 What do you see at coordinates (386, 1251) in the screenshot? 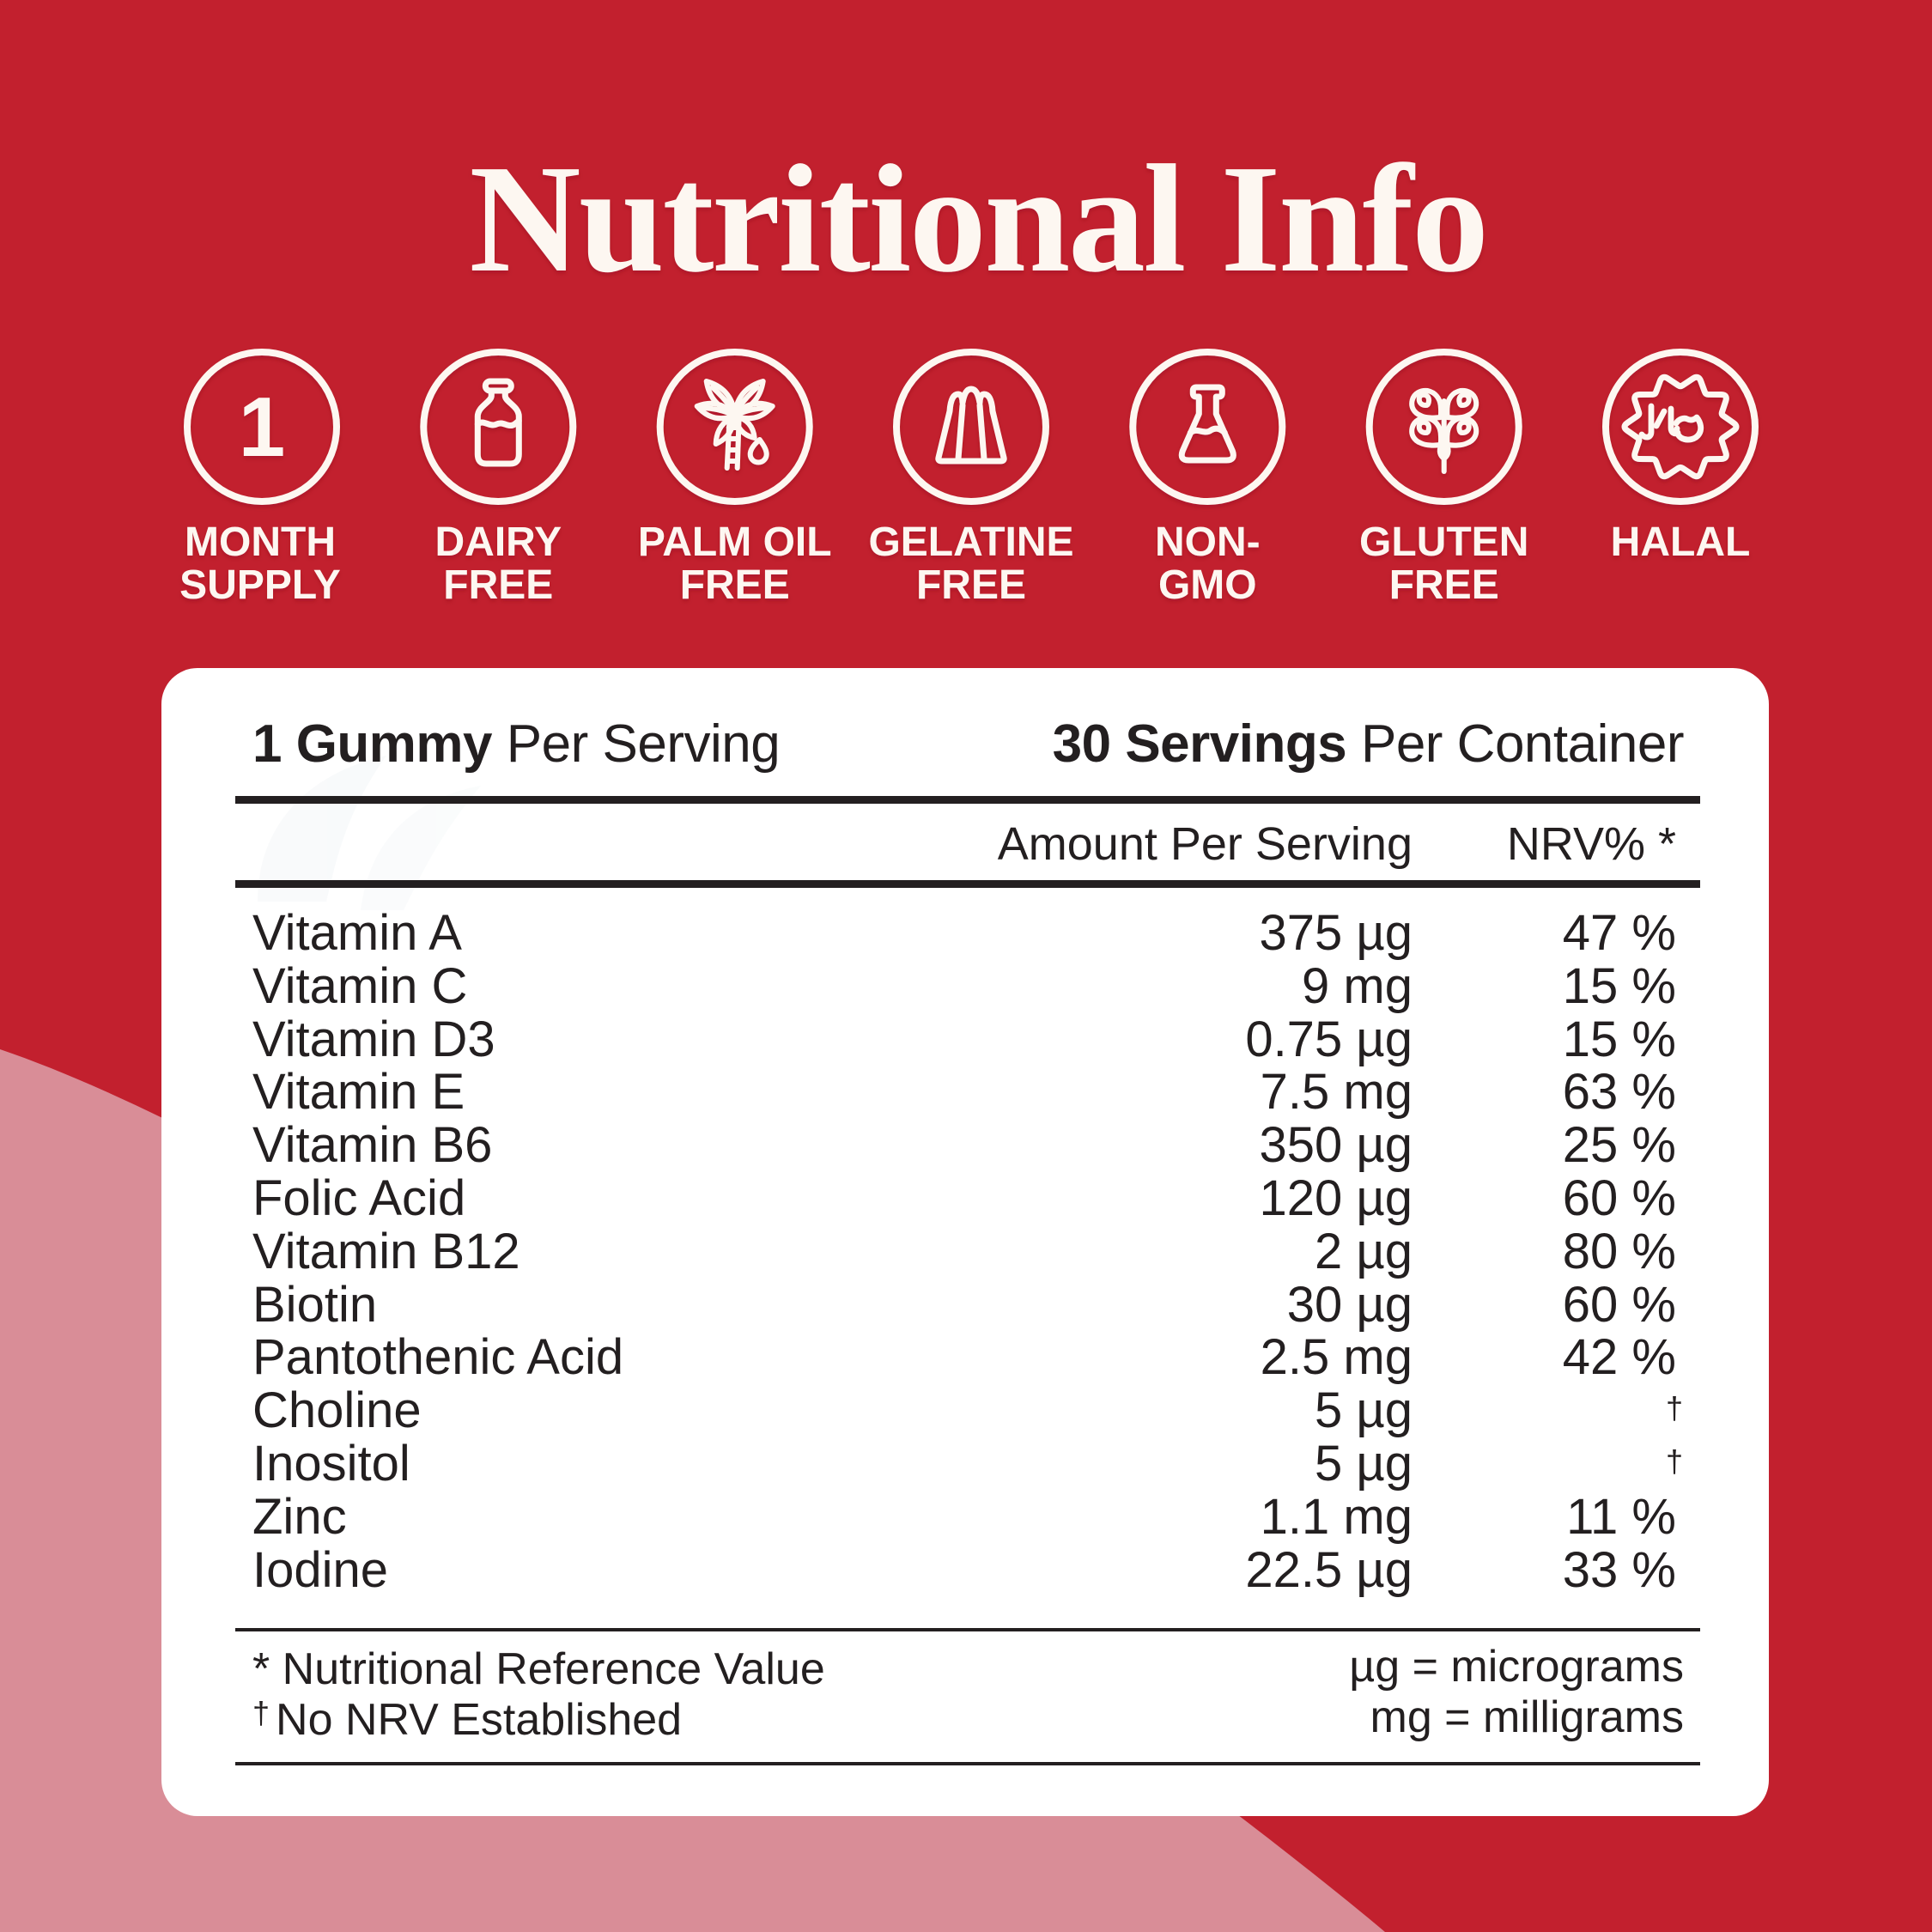
I see `svg-text: Vitamin B12` at bounding box center [386, 1251].